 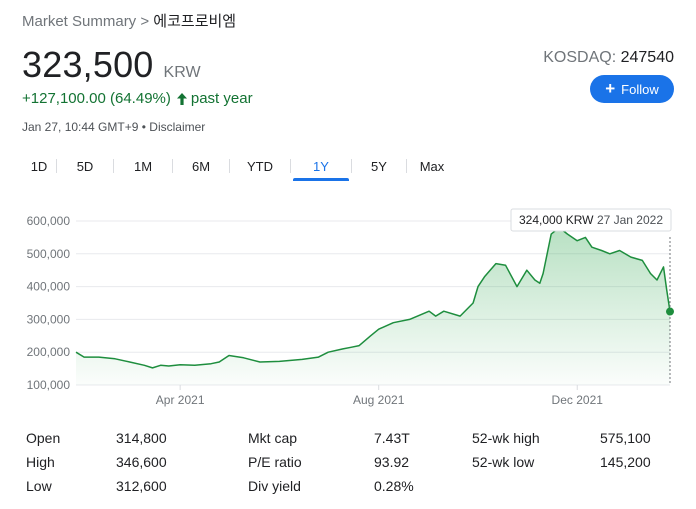 I want to click on range-tab-ytd: YTD, so click(x=260, y=166).